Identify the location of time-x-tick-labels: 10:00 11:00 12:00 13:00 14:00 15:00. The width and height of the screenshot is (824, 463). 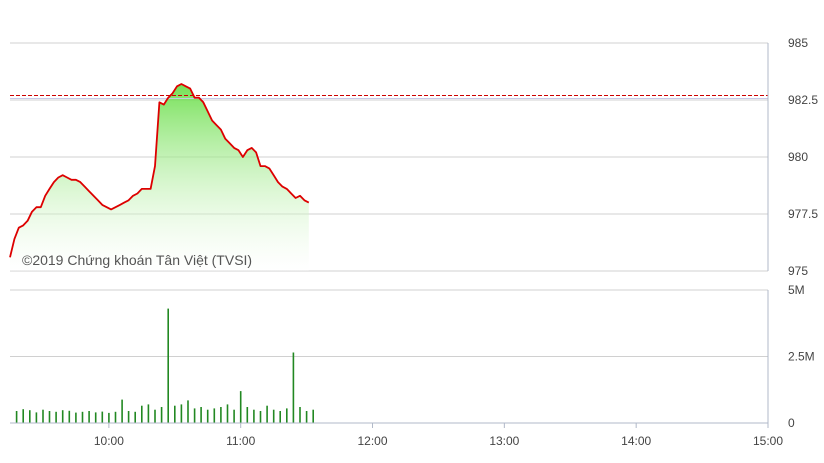
(438, 435).